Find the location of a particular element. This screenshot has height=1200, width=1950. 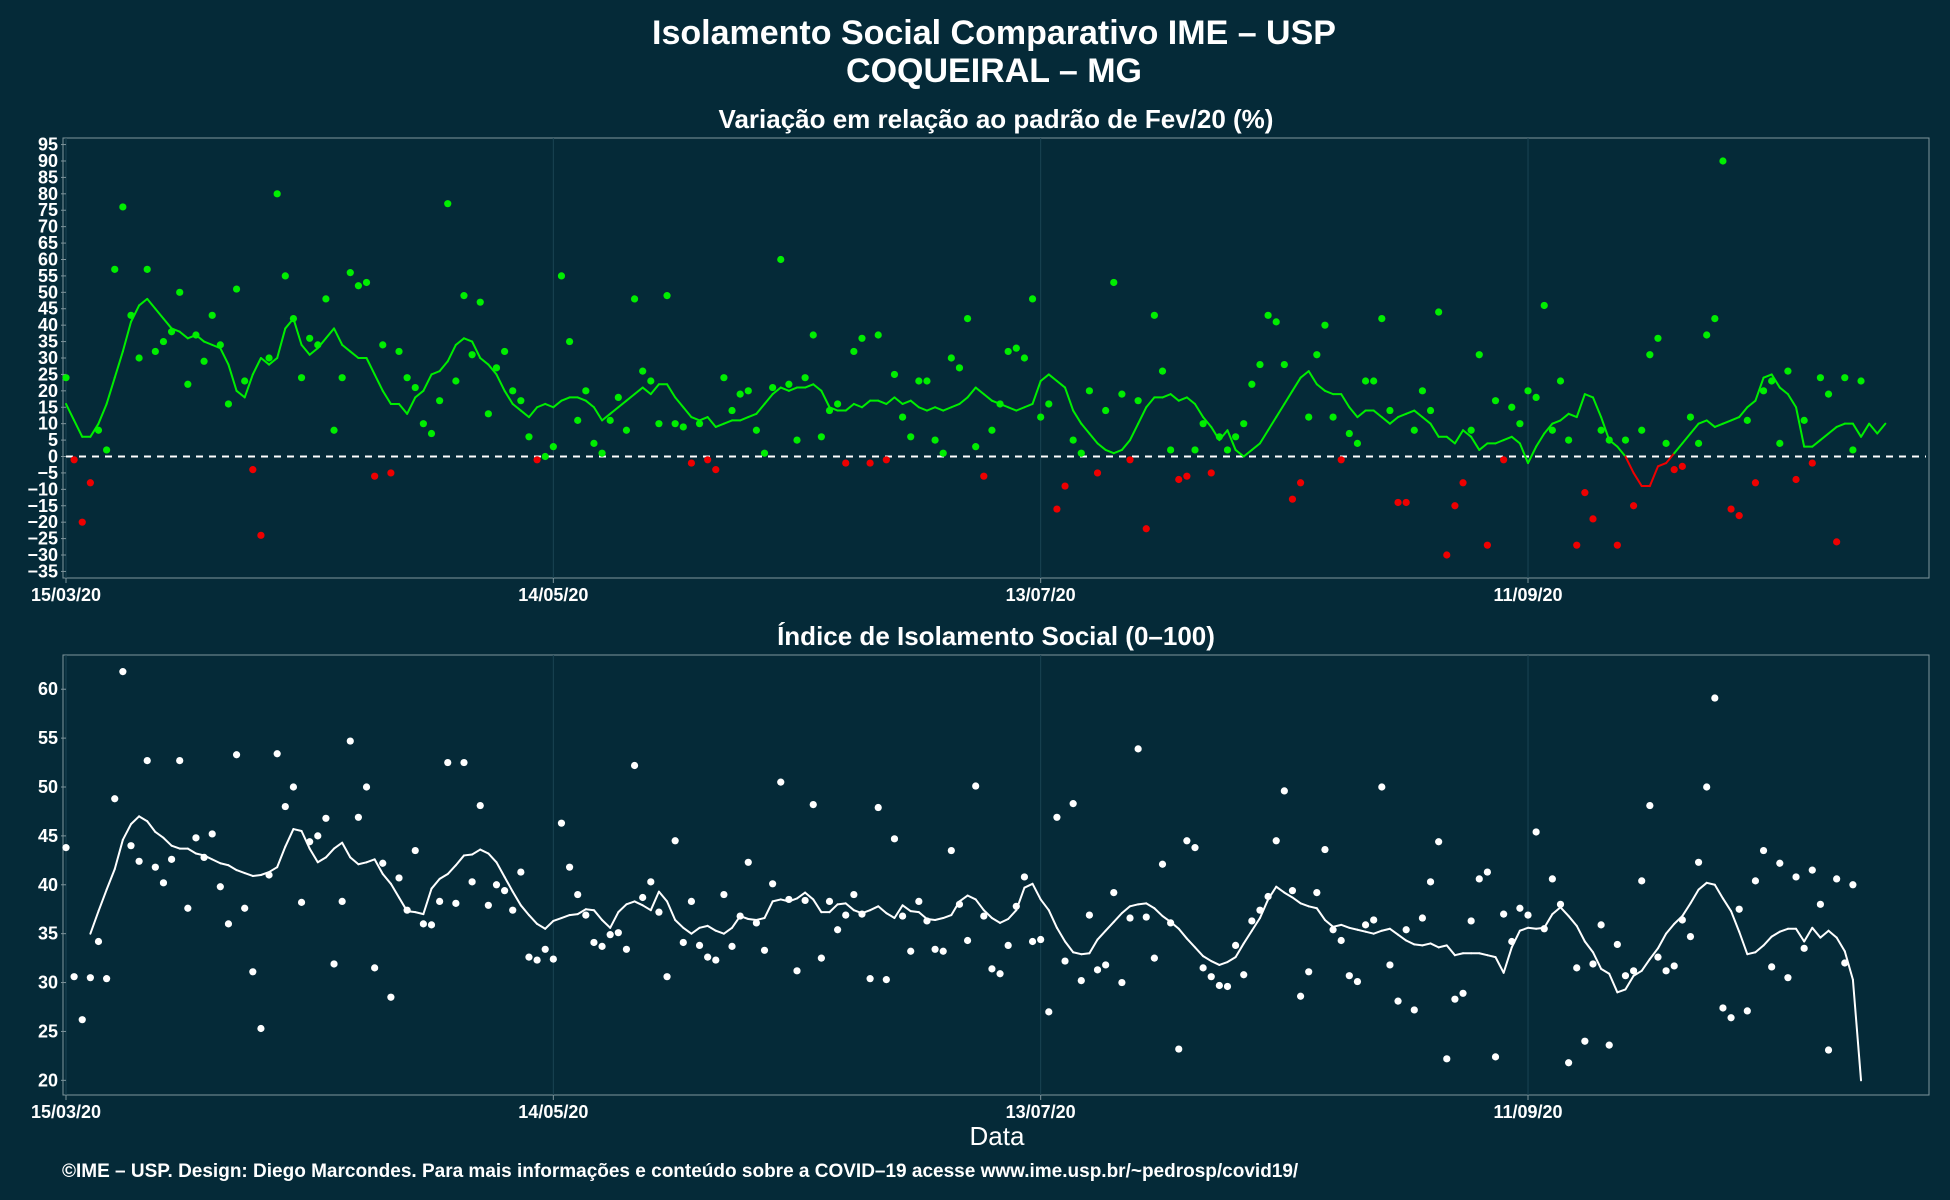

variation-x-axis: 15/03/20 14/05/20 13/07/20 11/09/20 is located at coordinates (797, 591).